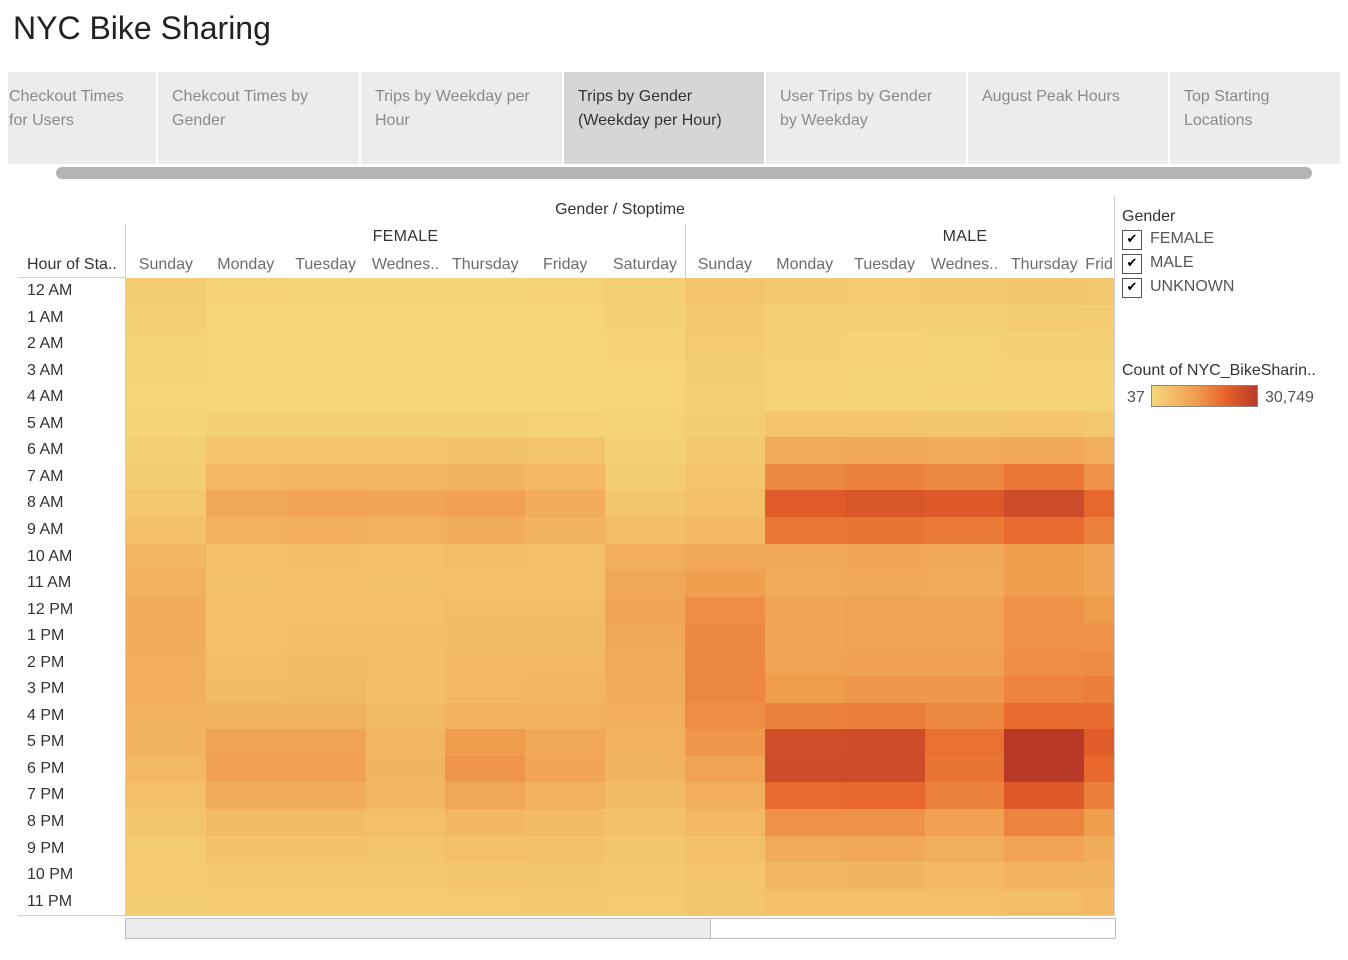 The width and height of the screenshot is (1348, 960). Describe the element at coordinates (1068, 118) in the screenshot. I see `tab-5: August Peak Hours` at that location.